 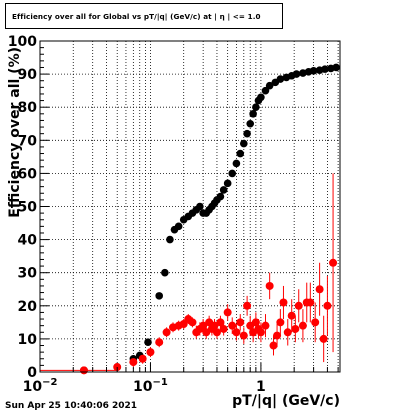 What do you see at coordinates (28, 108) in the screenshot?
I see `y-tick-label: 80` at bounding box center [28, 108].